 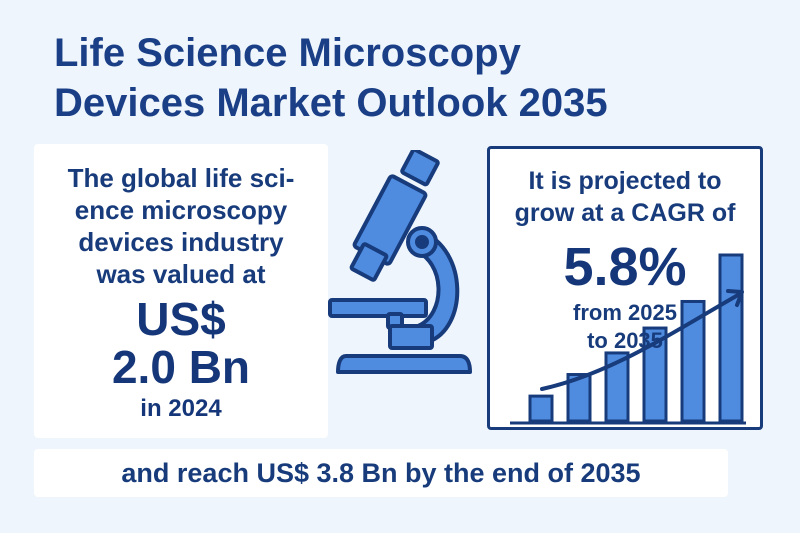 What do you see at coordinates (625, 340) in the screenshot?
I see `period-line-2: to 2035` at bounding box center [625, 340].